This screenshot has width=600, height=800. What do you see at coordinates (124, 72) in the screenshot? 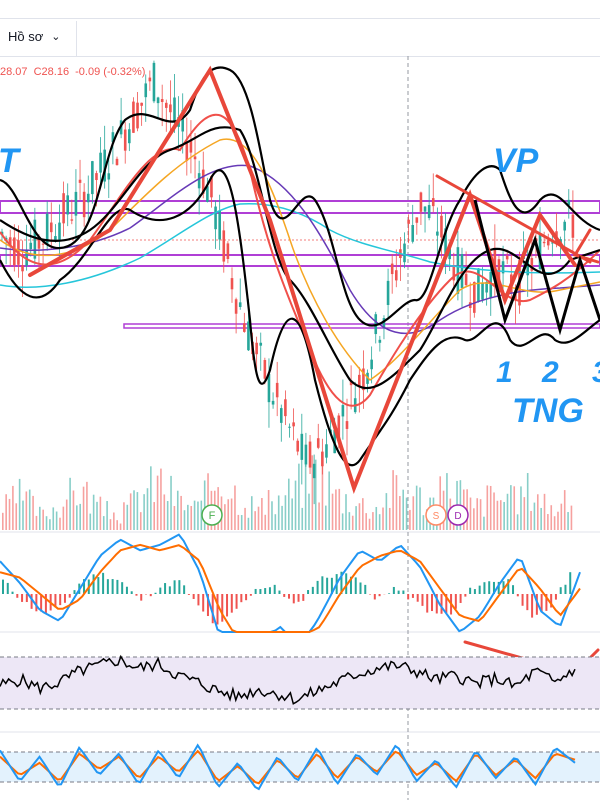
I see `change-percent: (-0.32%)` at bounding box center [124, 72].